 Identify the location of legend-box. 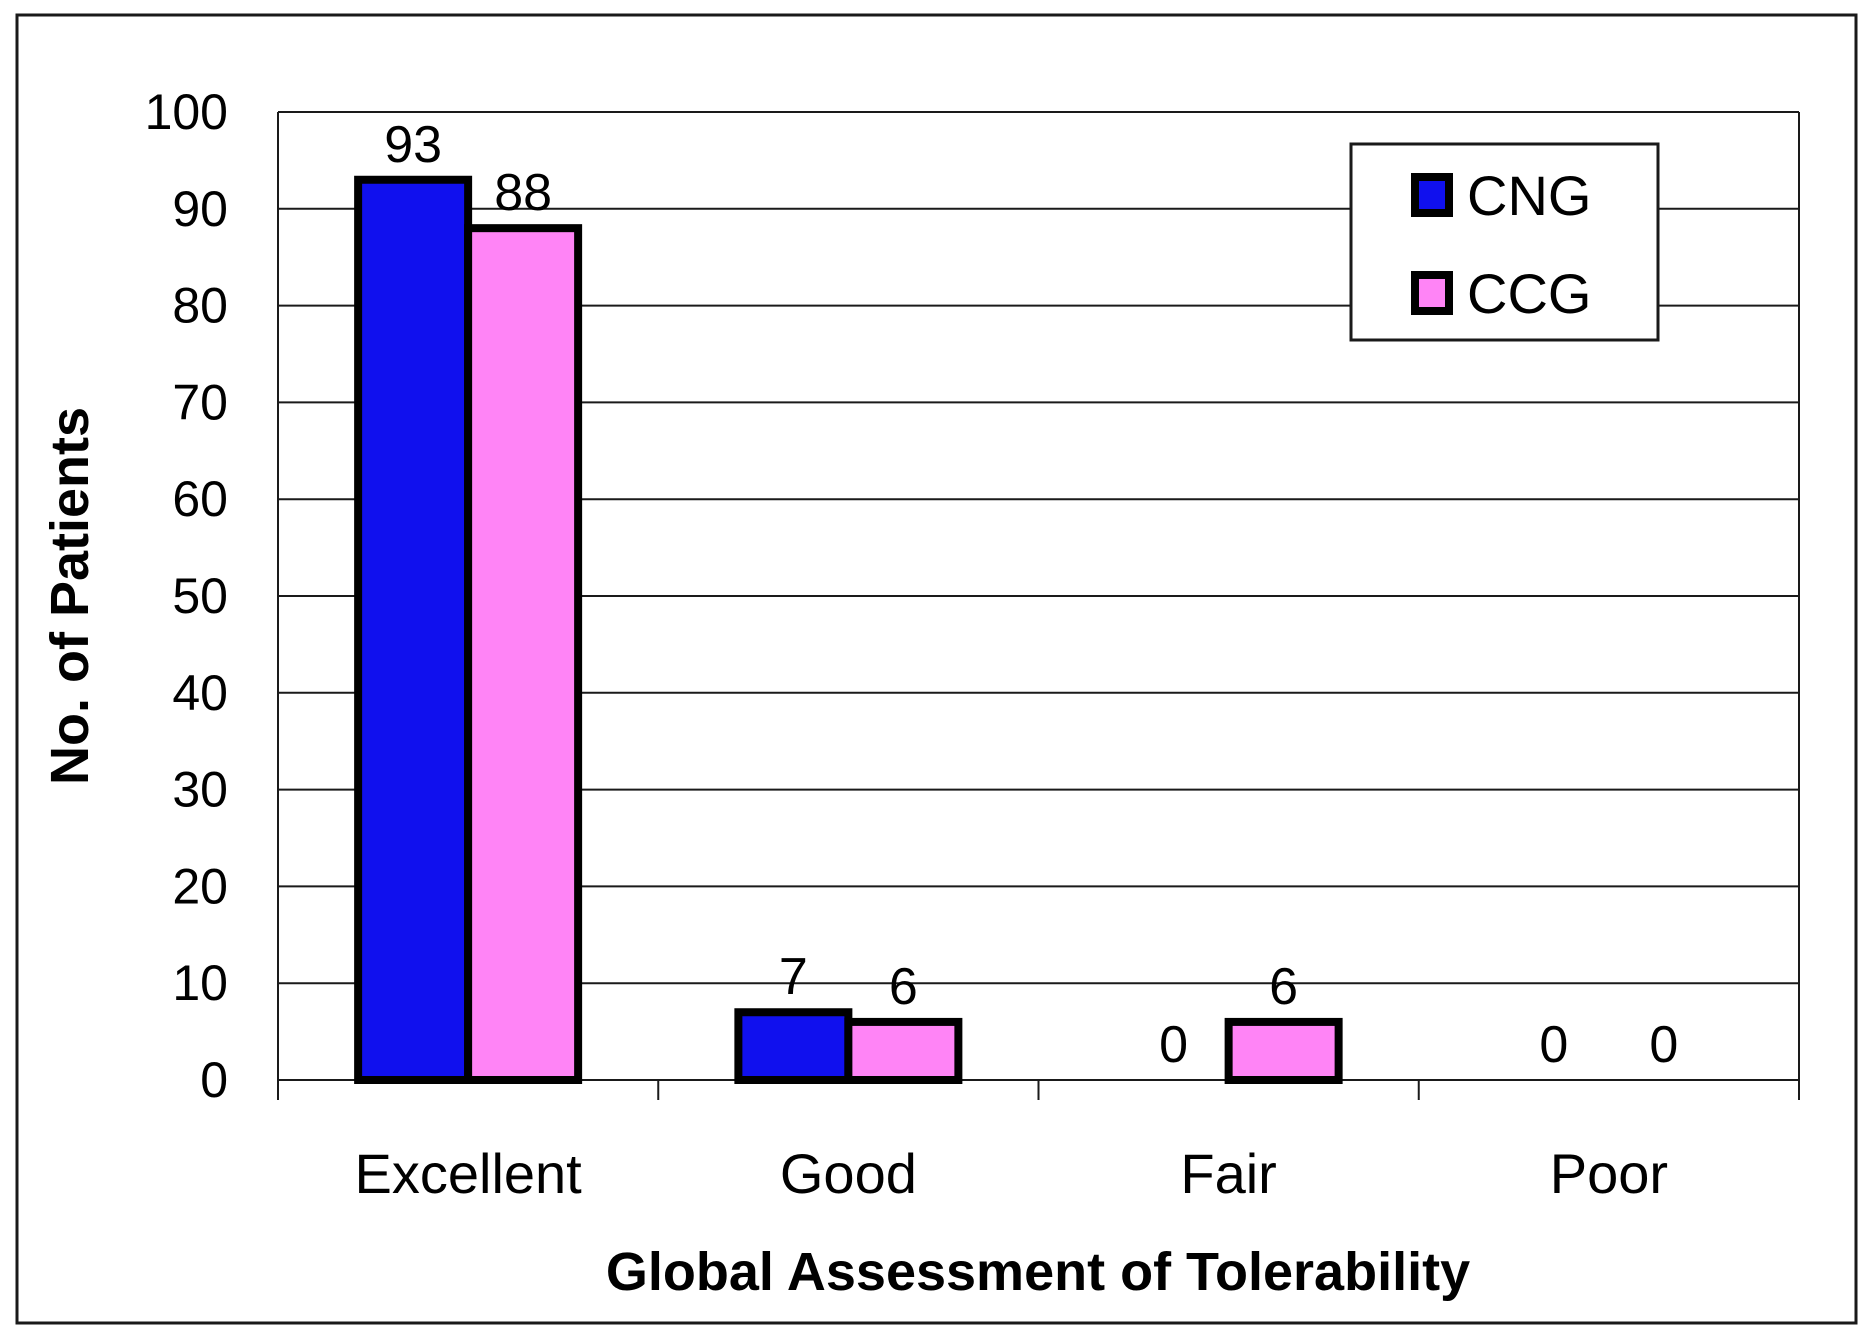
(1504, 242).